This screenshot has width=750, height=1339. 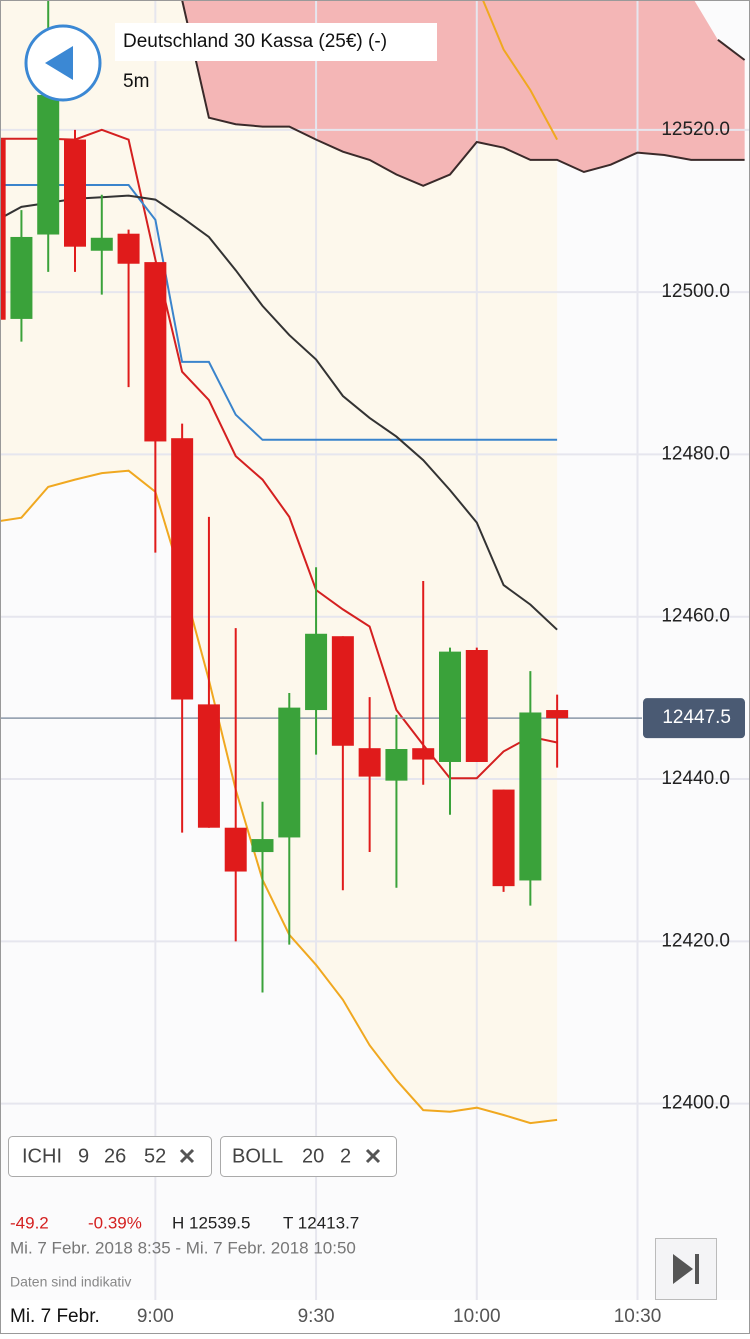 I want to click on cloud-upper, so click(x=731, y=50).